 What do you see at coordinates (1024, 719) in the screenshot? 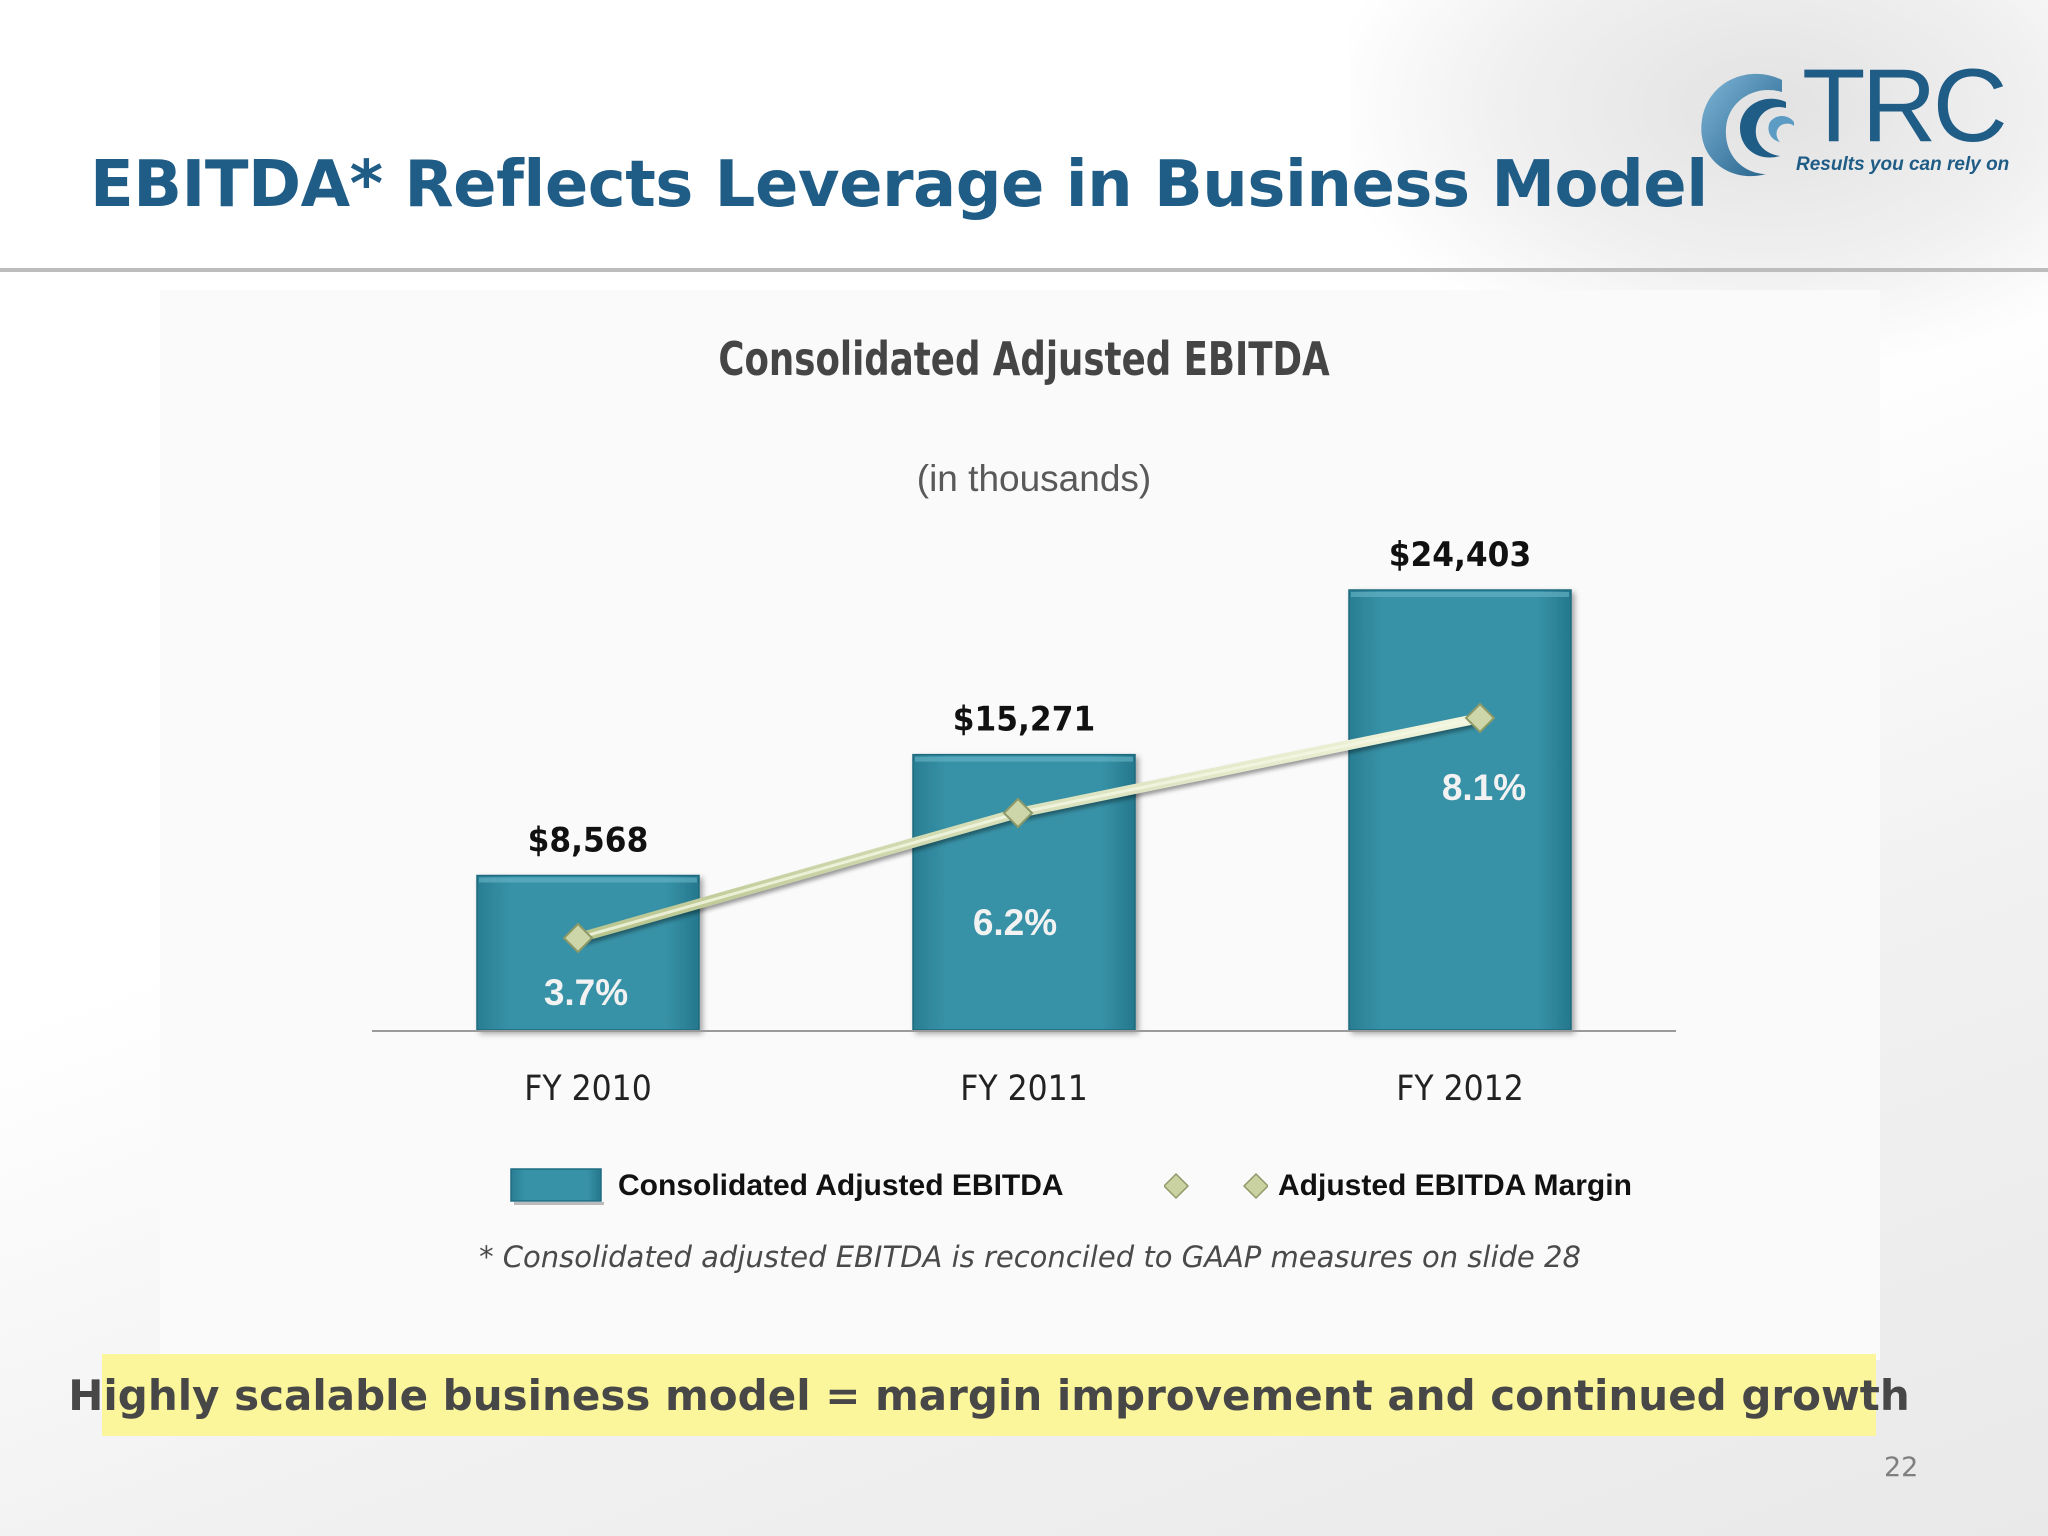
I see `bar-value-label: $15,271` at bounding box center [1024, 719].